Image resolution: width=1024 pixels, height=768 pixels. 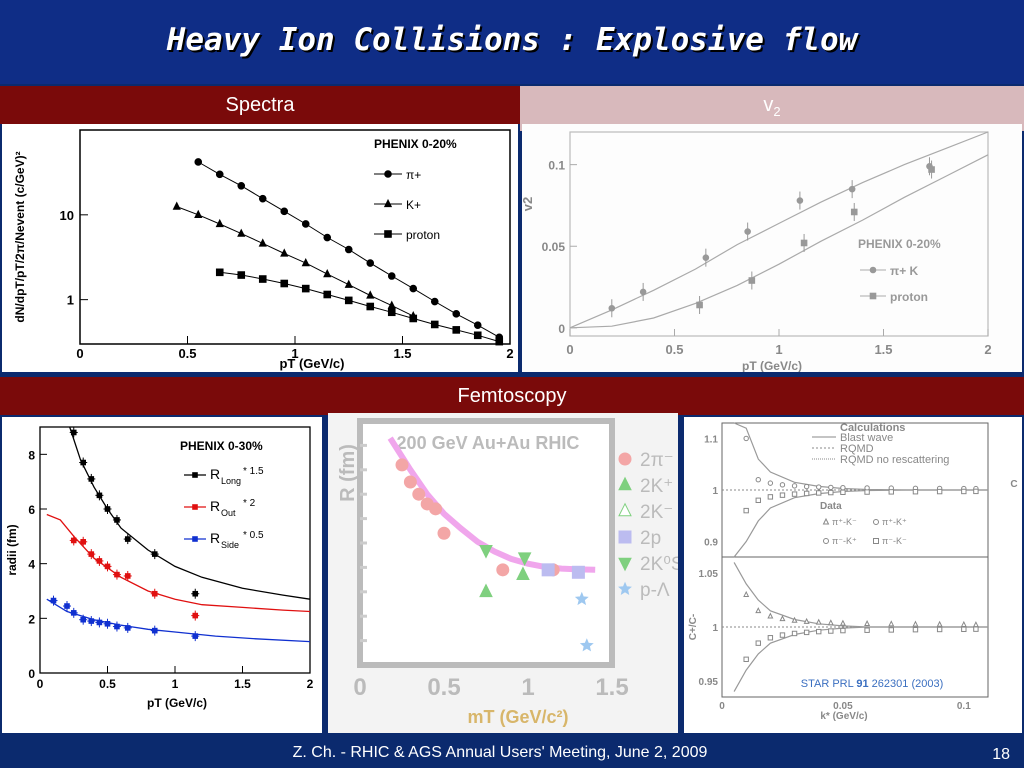 What do you see at coordinates (67, 215) in the screenshot?
I see `spectra-ytick-label: 10` at bounding box center [67, 215].